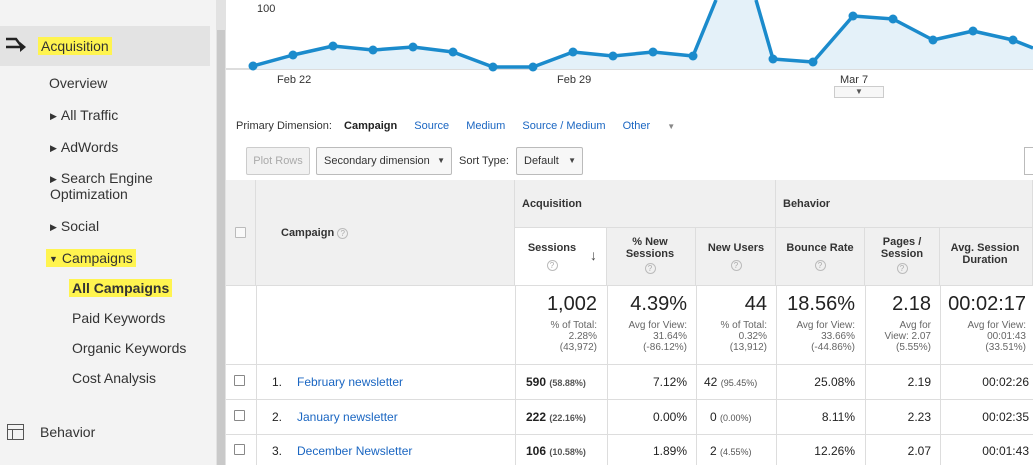 Image resolution: width=1033 pixels, height=465 pixels. Describe the element at coordinates (649, 126) in the screenshot. I see `dimension-other: Other ▼` at that location.